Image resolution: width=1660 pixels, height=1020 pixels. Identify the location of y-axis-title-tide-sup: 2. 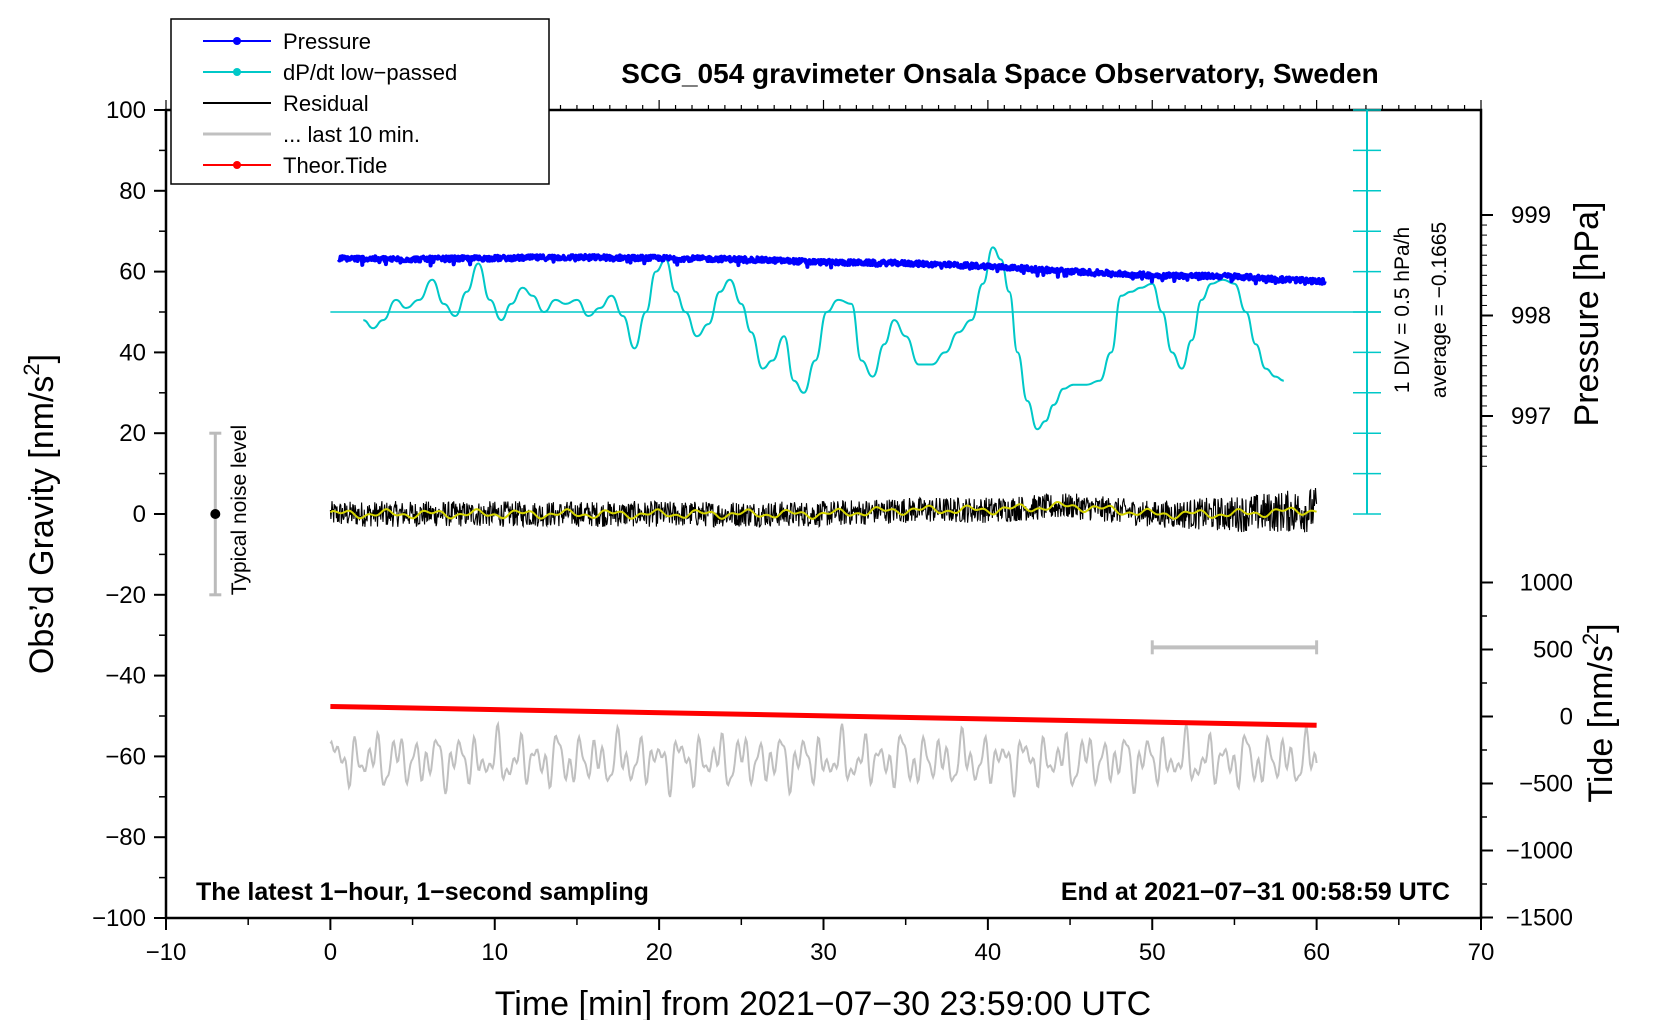
(1590, 639).